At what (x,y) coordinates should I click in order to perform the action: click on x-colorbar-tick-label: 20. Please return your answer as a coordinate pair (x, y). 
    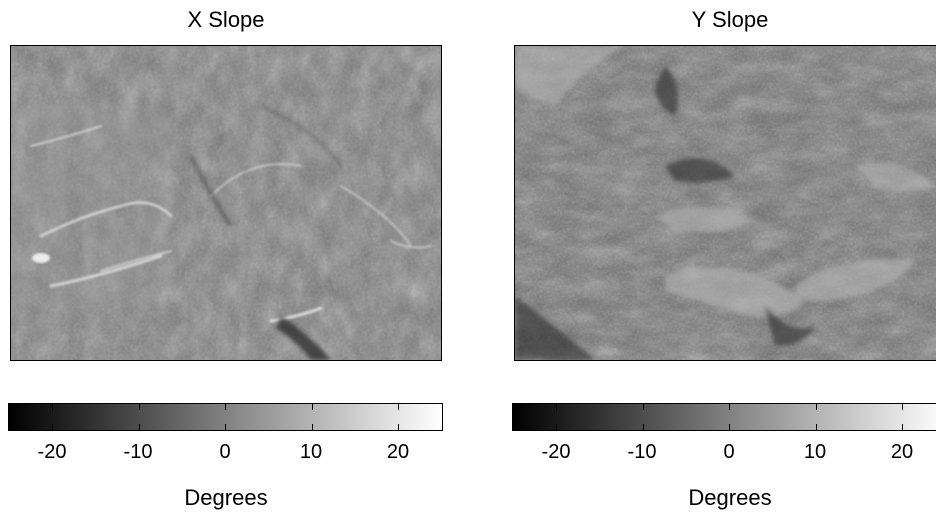
    Looking at the image, I should click on (398, 452).